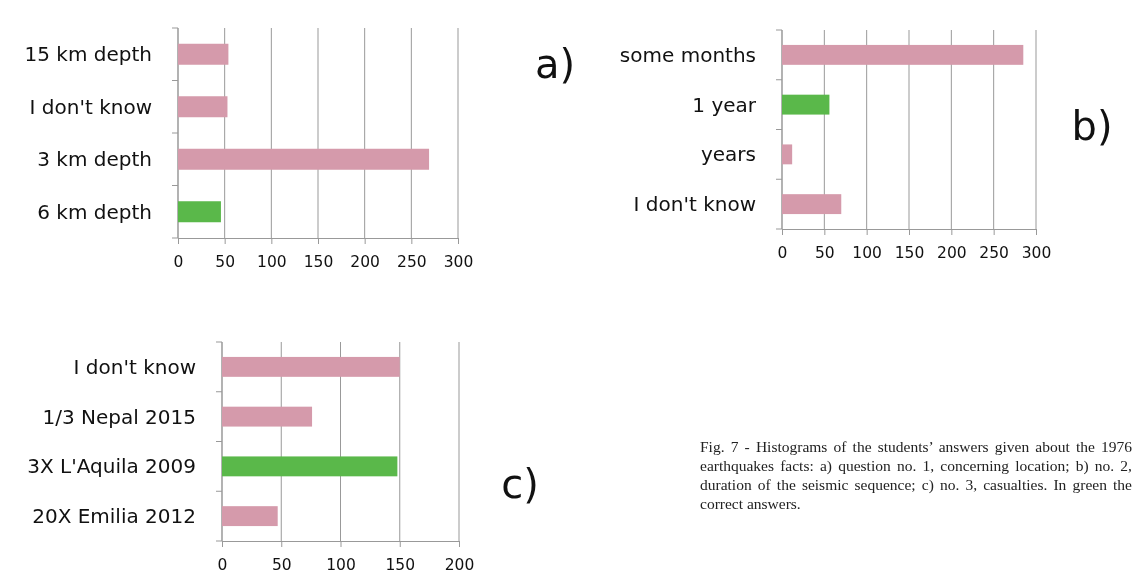 The width and height of the screenshot is (1140, 576). Describe the element at coordinates (724, 104) in the screenshot. I see `y-tick-label: 1 year` at that location.